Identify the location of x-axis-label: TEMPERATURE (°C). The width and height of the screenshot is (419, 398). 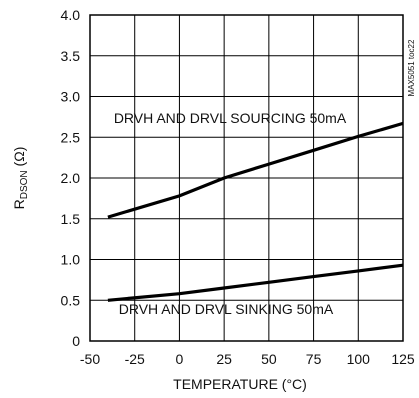
(240, 384).